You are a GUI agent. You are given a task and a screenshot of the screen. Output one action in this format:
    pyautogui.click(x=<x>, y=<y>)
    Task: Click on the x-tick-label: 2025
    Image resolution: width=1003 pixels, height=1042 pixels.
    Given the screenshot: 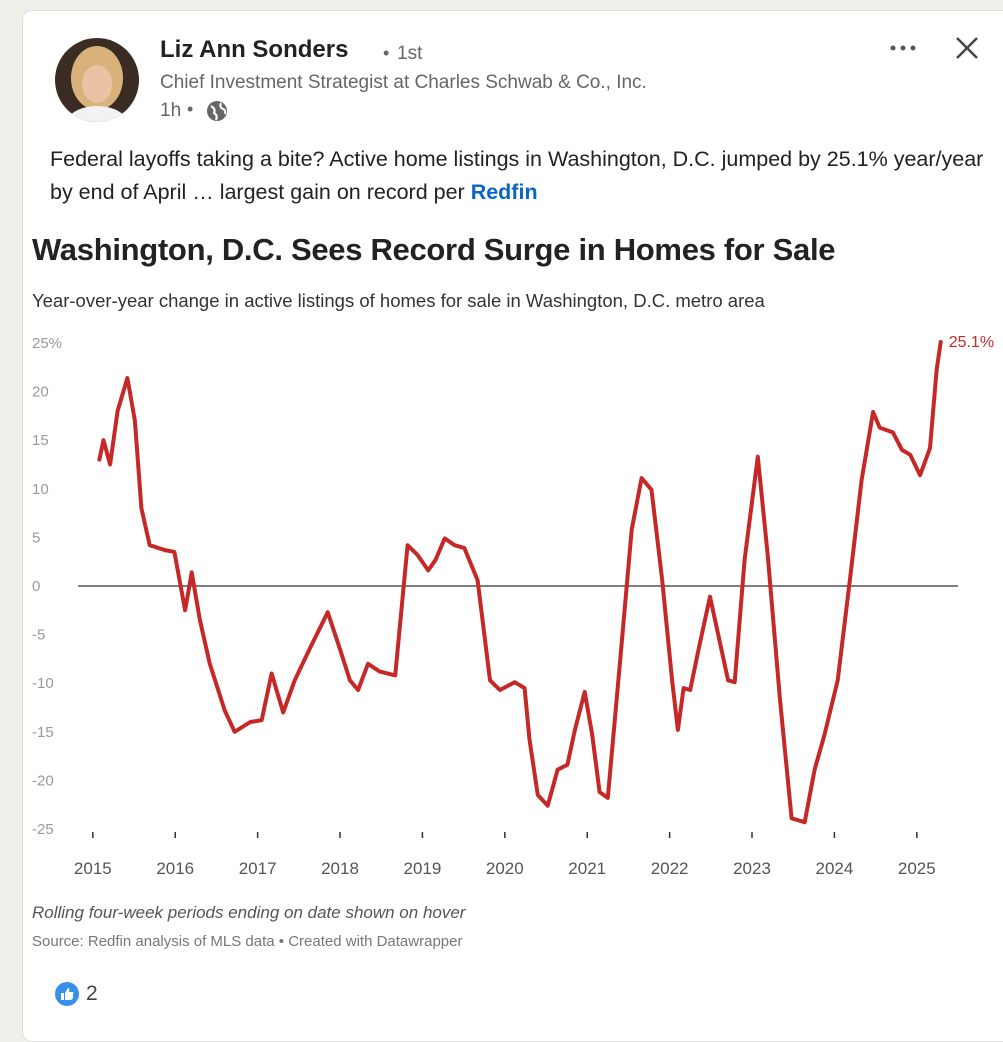 What is the action you would take?
    pyautogui.click(x=917, y=868)
    